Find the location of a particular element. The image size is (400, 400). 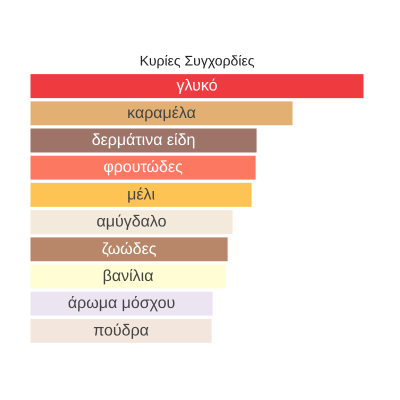

y-tick-label: φρουτώδες is located at coordinates (143, 167).